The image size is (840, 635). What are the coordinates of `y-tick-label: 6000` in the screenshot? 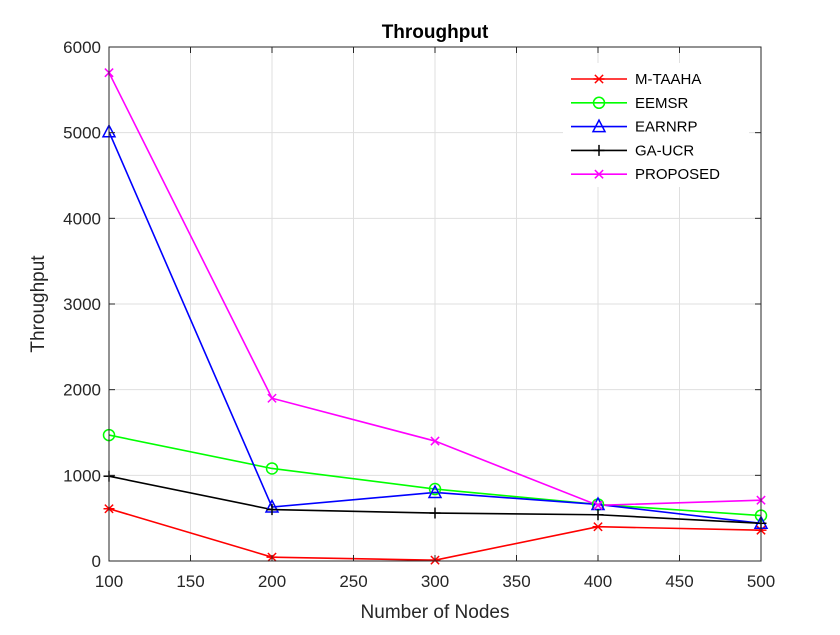 It's located at (82, 47).